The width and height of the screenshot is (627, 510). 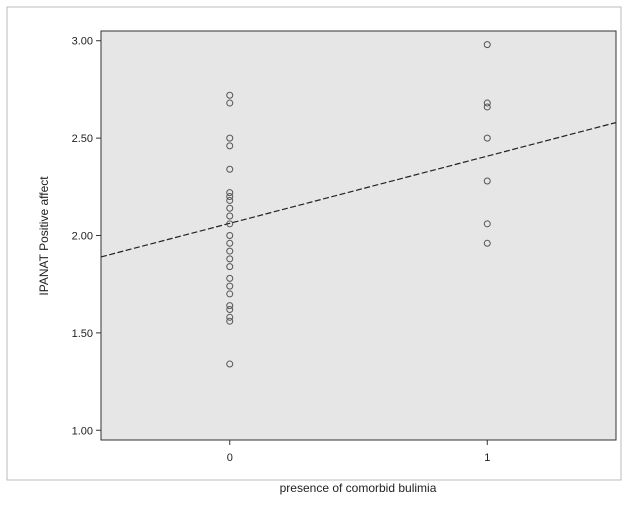 What do you see at coordinates (82, 431) in the screenshot?
I see `y-tick-label: 1.00` at bounding box center [82, 431].